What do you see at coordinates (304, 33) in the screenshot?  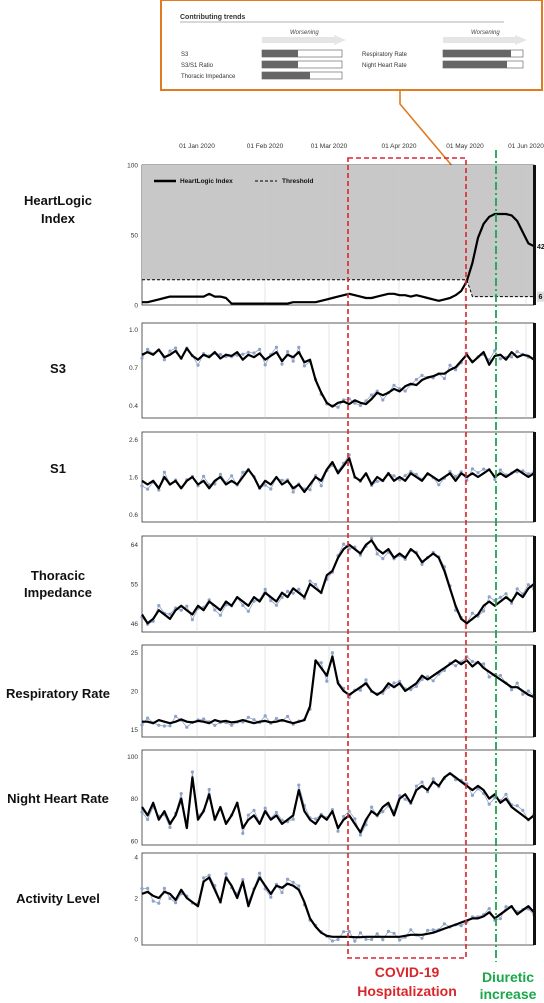 I see `worsening-label-left: Worsening` at bounding box center [304, 33].